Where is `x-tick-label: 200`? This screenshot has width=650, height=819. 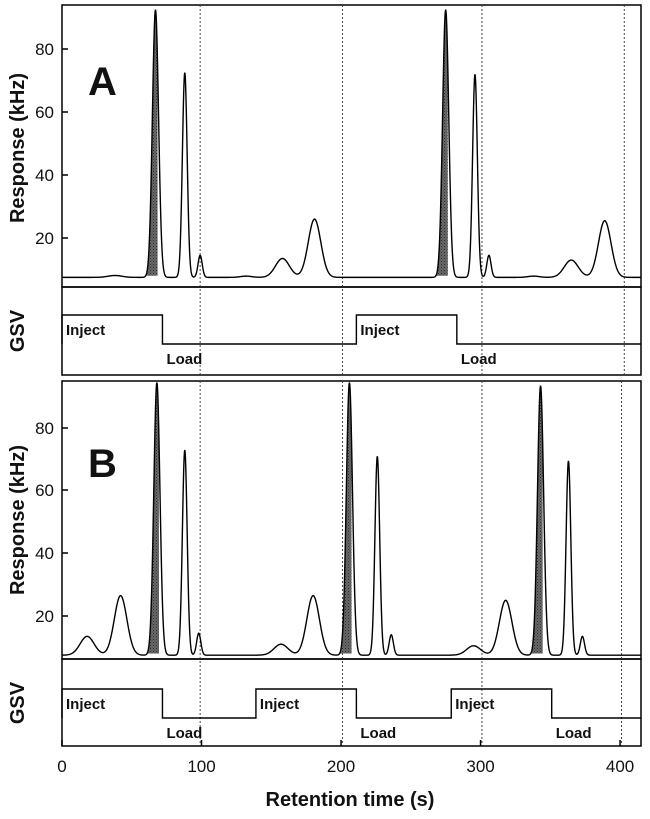
x-tick-label: 200 is located at coordinates (341, 766).